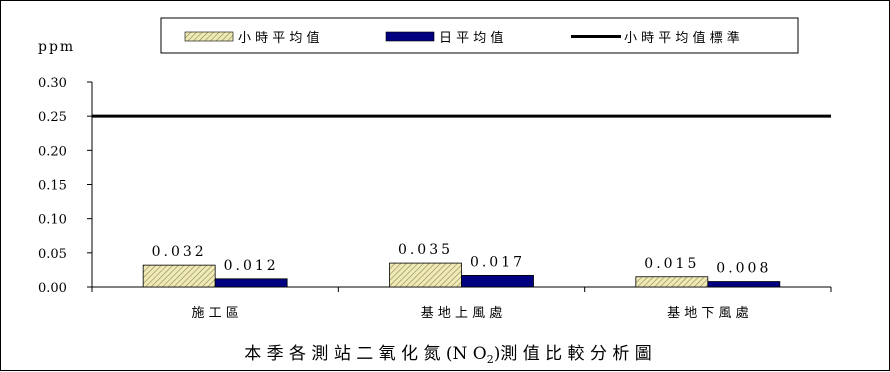 The width and height of the screenshot is (890, 372). Describe the element at coordinates (490, 359) in the screenshot. I see `chart-title-subscript: 2` at that location.